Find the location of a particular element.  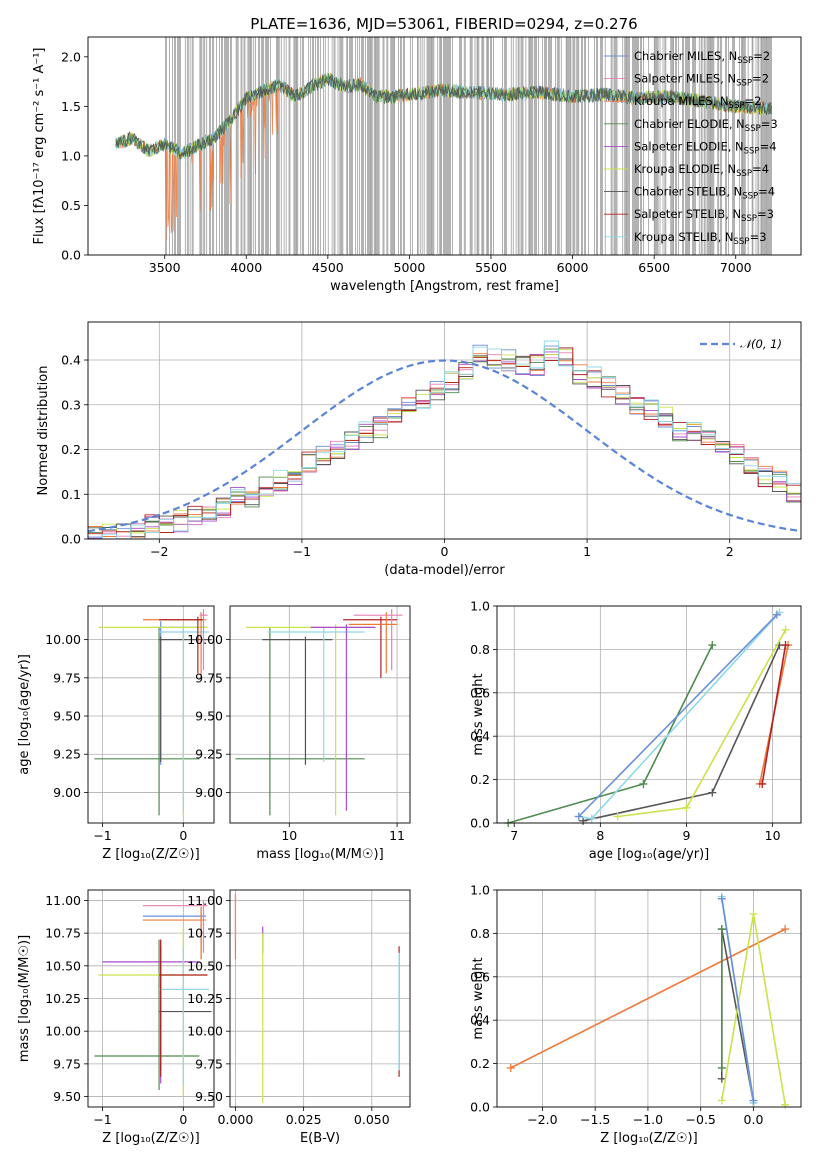

x-axis-label: age [log₁₀(age/yr)] is located at coordinates (649, 854).